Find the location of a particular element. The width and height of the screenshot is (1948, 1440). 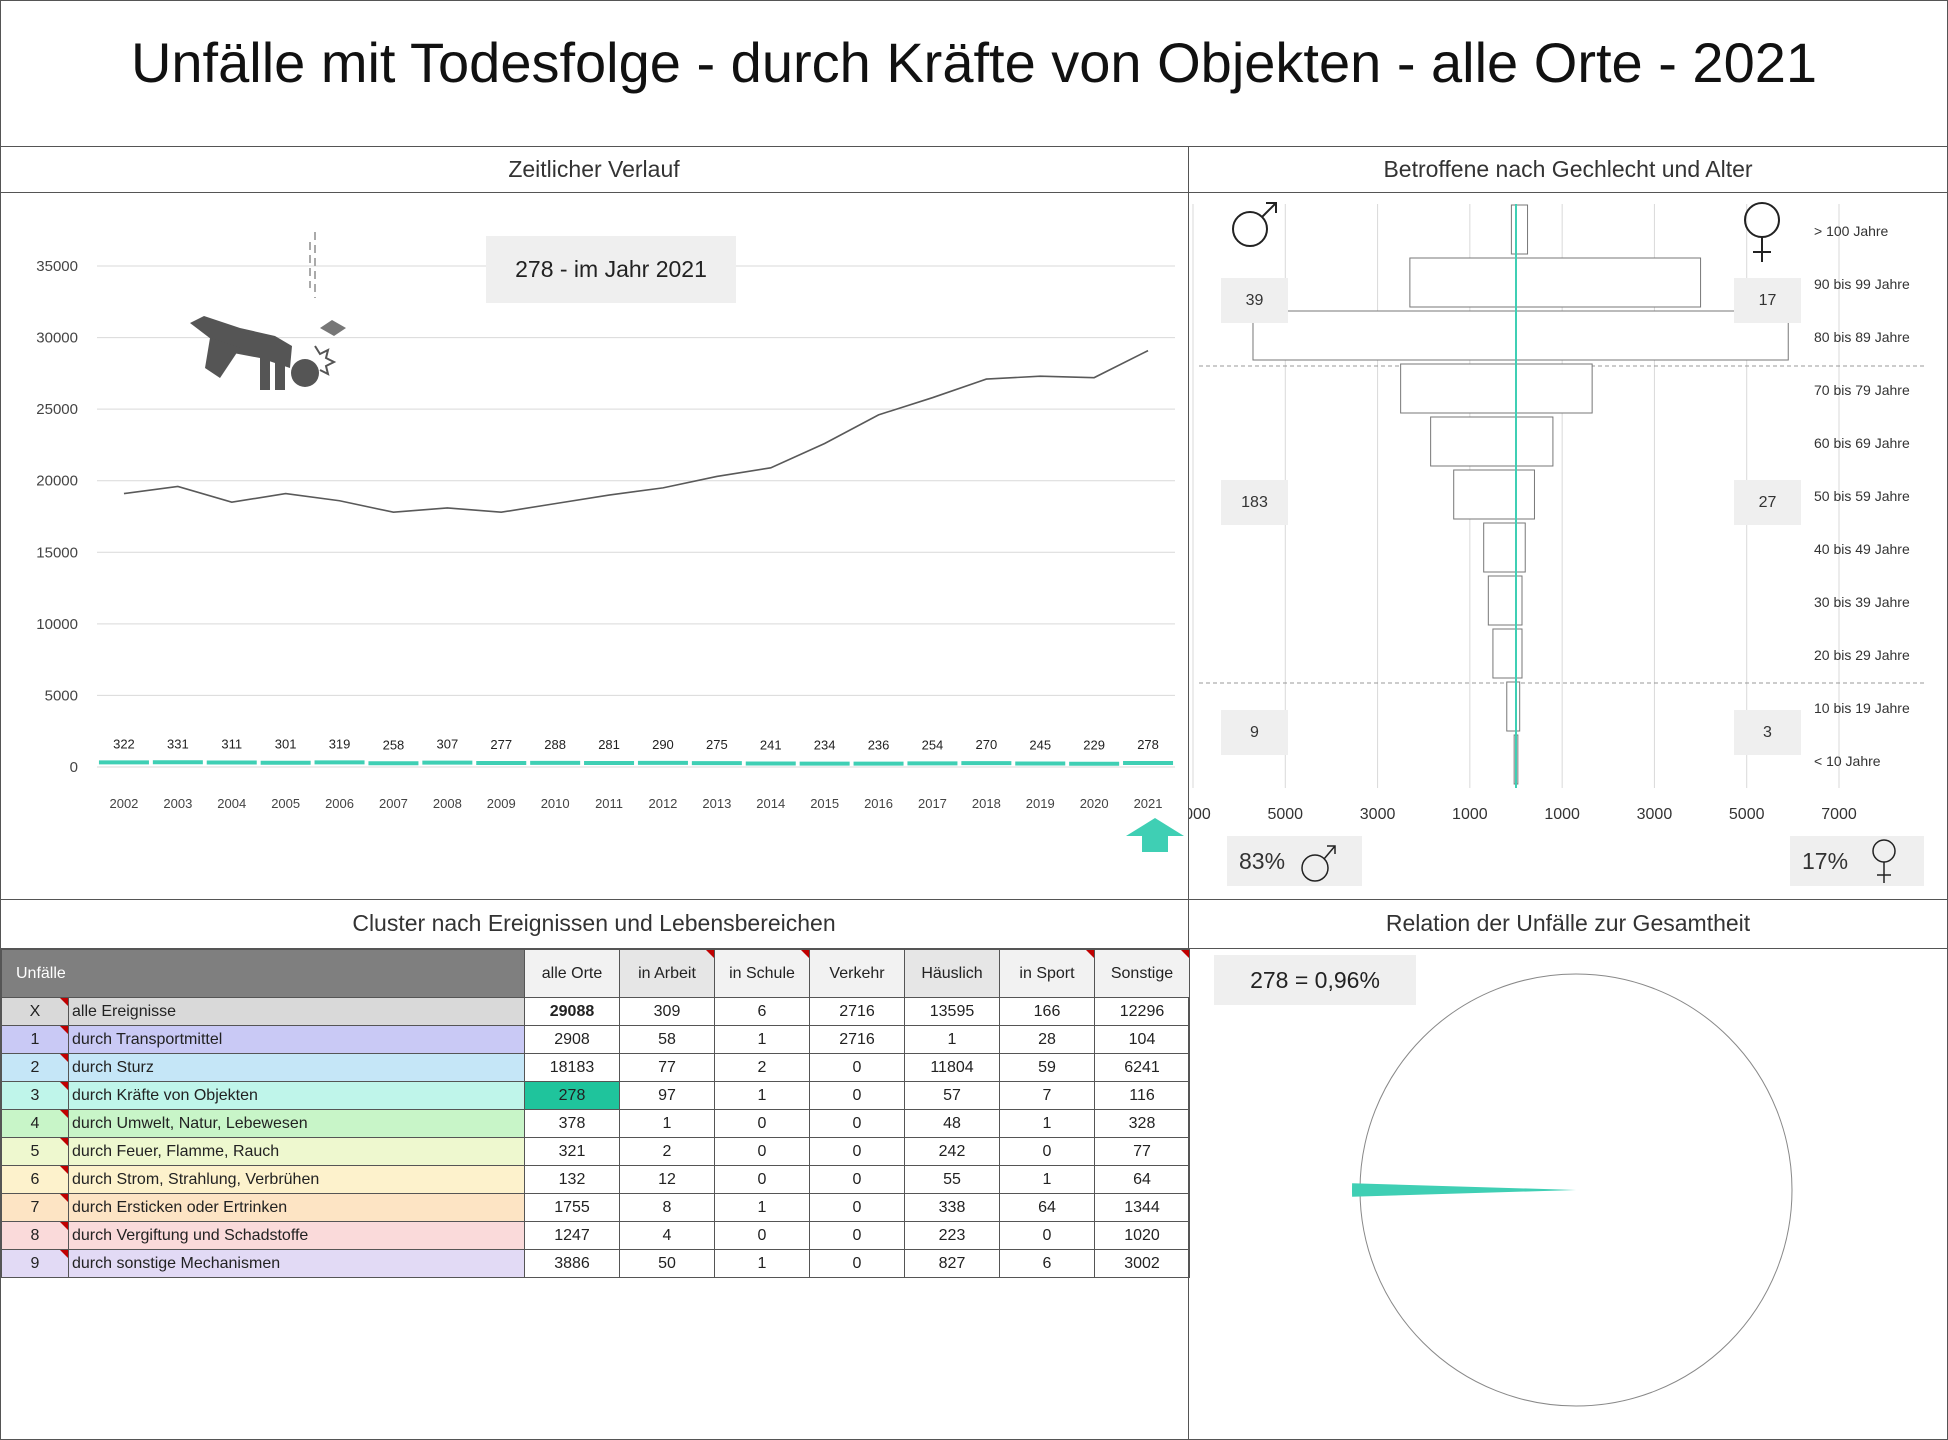

table-cell: 2908 is located at coordinates (572, 1039).